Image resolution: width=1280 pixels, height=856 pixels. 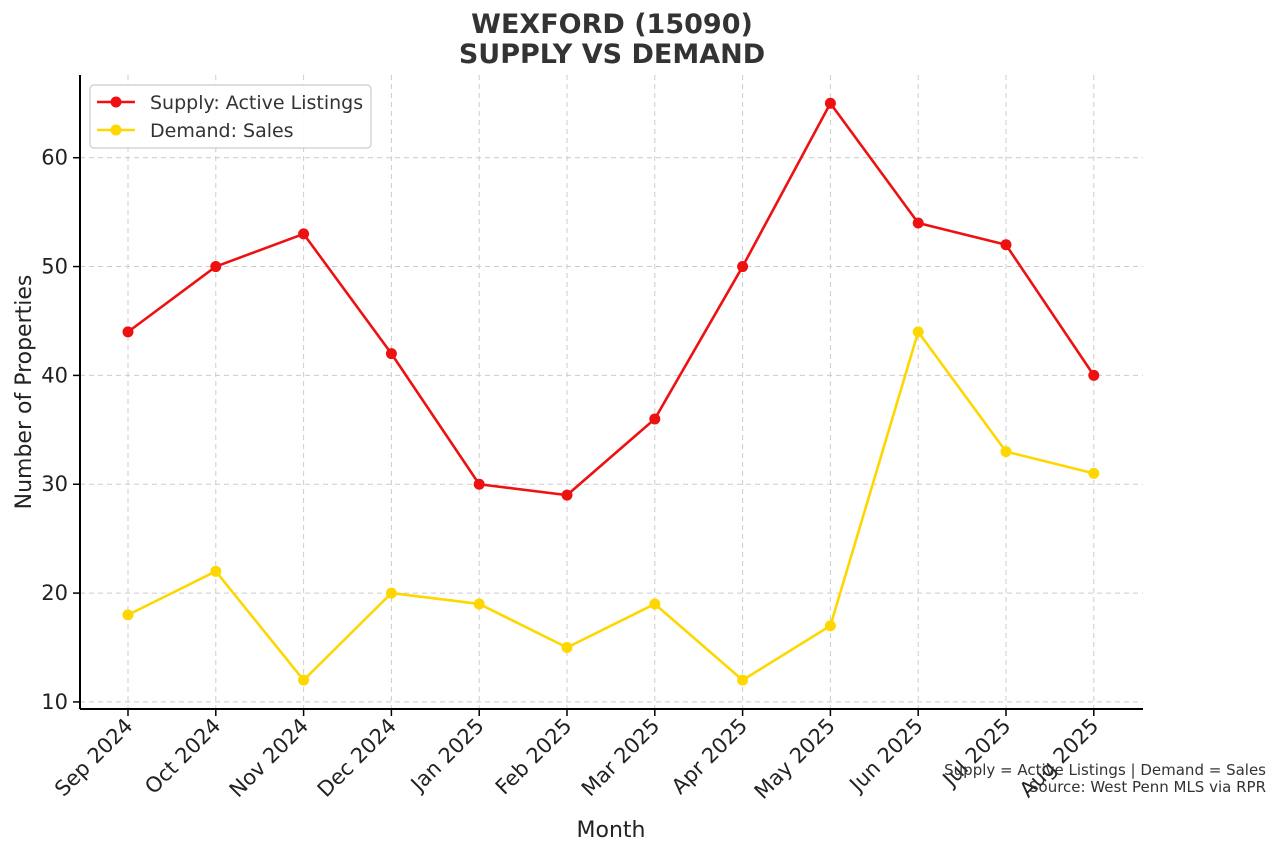 I want to click on legend-marker-supply, so click(x=116, y=102).